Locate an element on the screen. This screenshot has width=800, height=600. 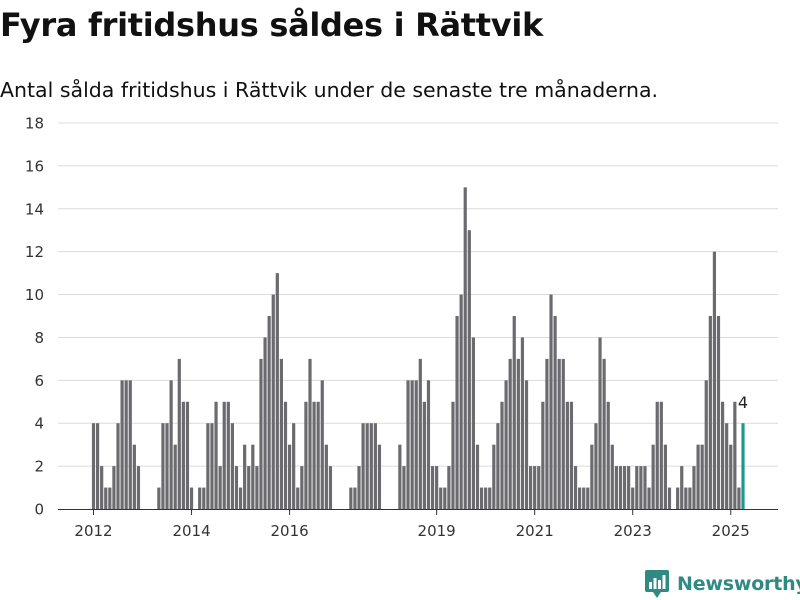
newsworthy-brand: Newsworthy is located at coordinates (722, 584).